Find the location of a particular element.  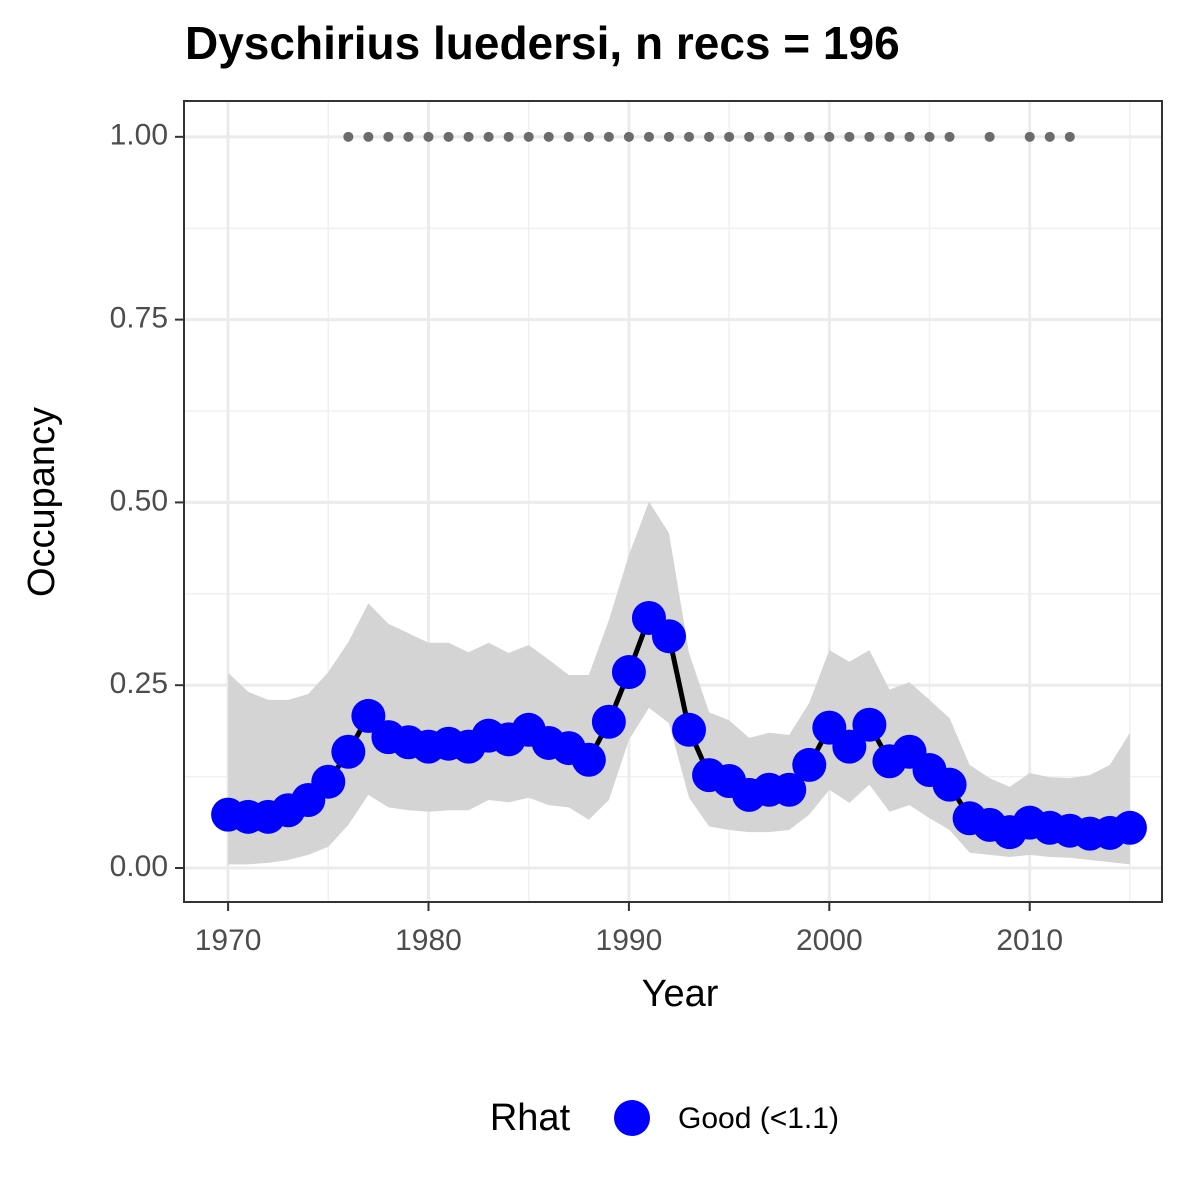

y-tick-label: 1.00 is located at coordinates (139, 135).